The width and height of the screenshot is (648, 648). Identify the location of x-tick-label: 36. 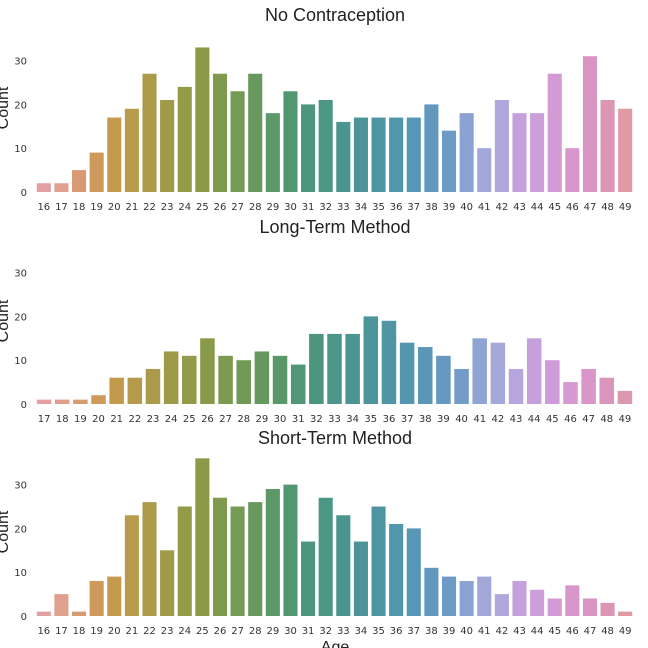
(396, 207).